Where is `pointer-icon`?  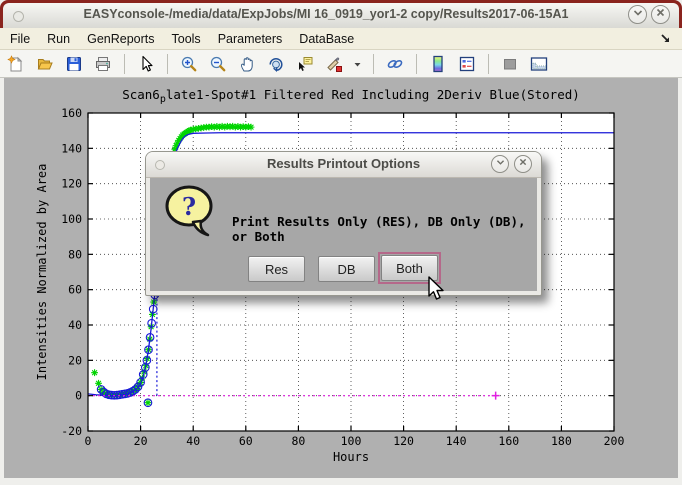
pointer-icon is located at coordinates (146, 64).